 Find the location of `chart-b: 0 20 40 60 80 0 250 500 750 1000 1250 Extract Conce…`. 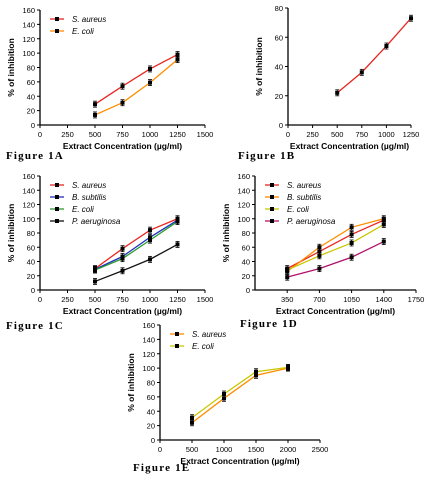

chart-b: 0 20 40 60 80 0 250 500 750 1000 1250 Extract Conce… is located at coordinates (336, 77).